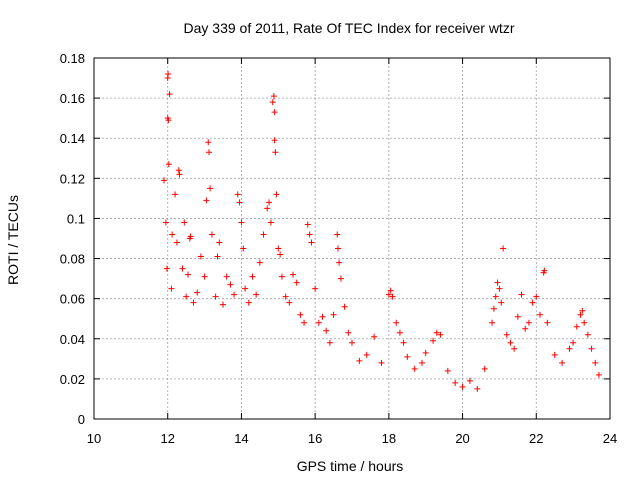 The image size is (640, 480). Describe the element at coordinates (72, 259) in the screenshot. I see `y-tick-label: 0.08` at that location.